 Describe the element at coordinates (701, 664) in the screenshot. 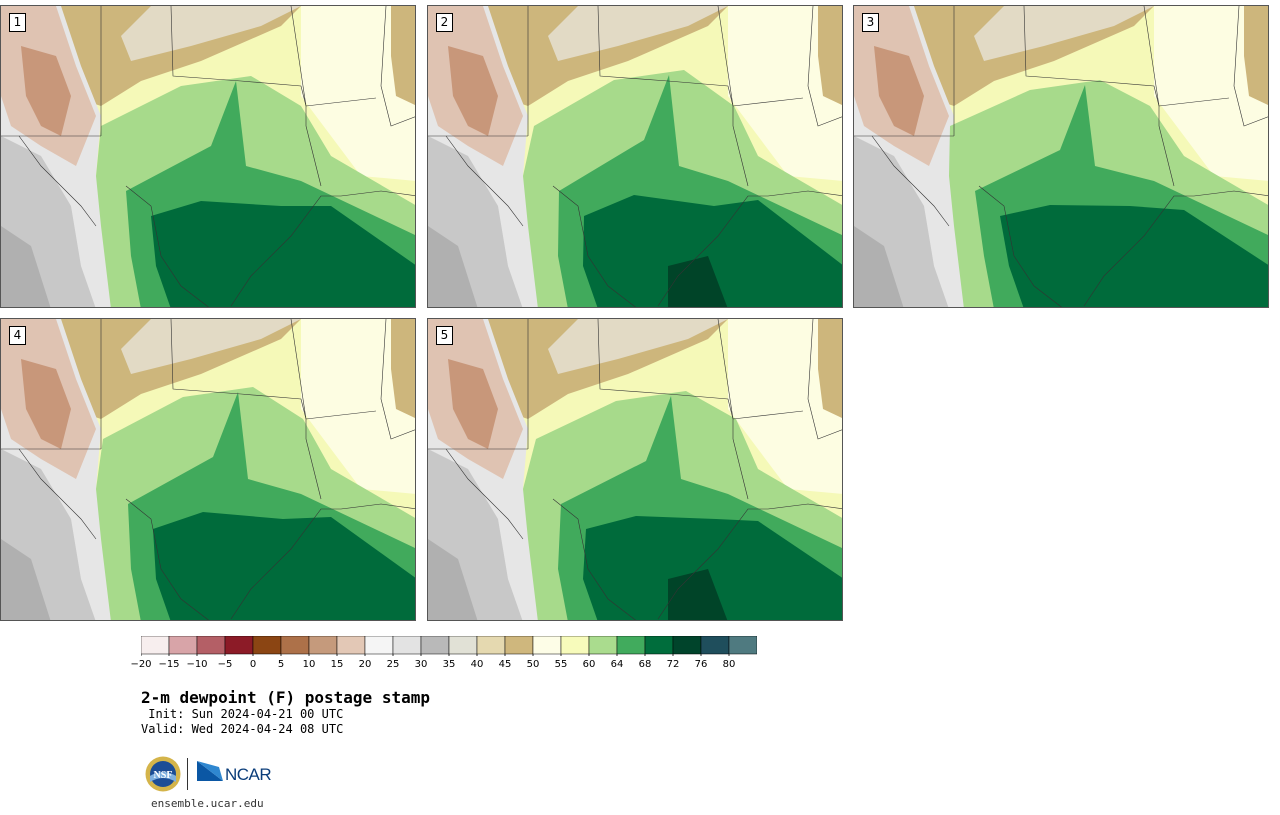

I see `colorbar-tick-label: 76` at that location.